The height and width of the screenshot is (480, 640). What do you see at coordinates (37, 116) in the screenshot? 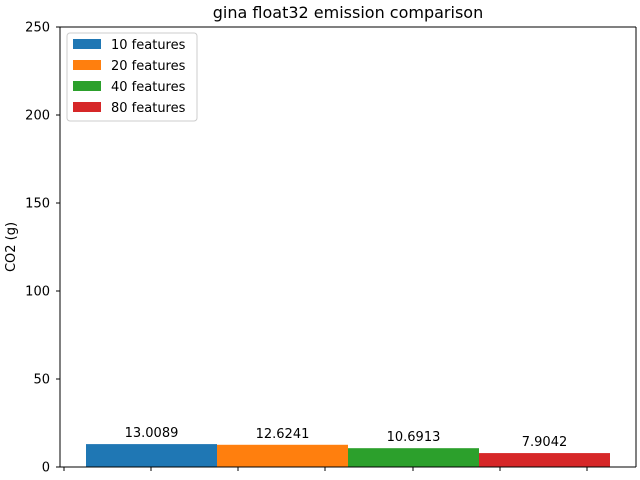
I see `y-tick-label: 200` at bounding box center [37, 116].